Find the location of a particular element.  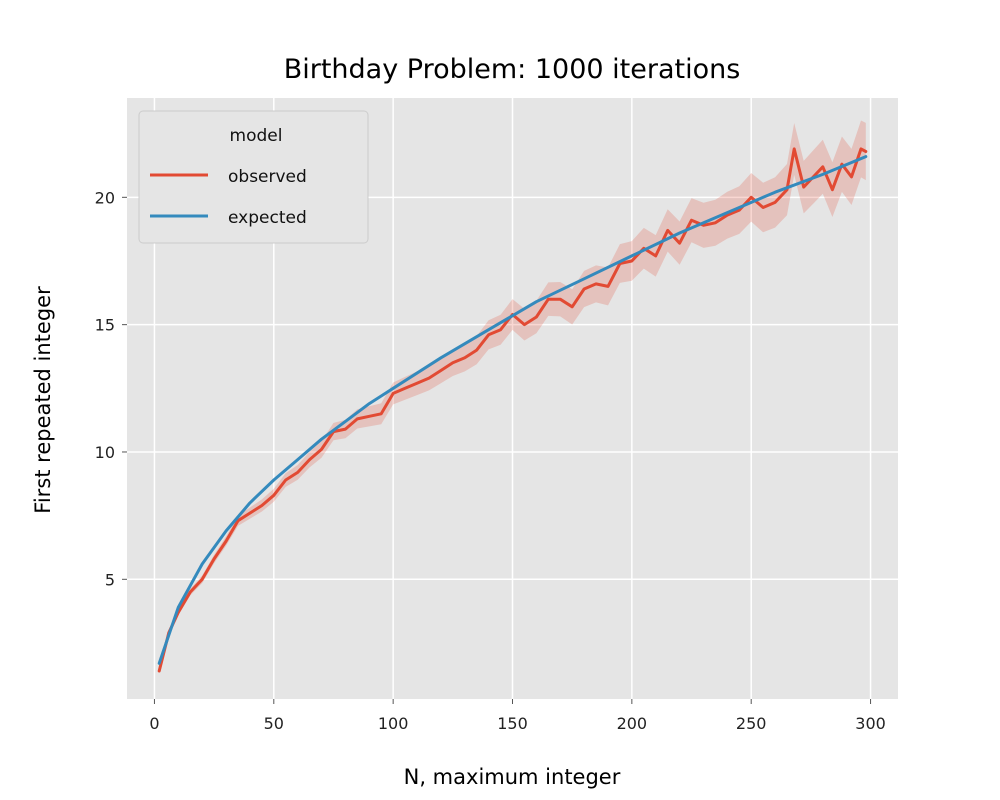

legend-title: model is located at coordinates (256, 136).